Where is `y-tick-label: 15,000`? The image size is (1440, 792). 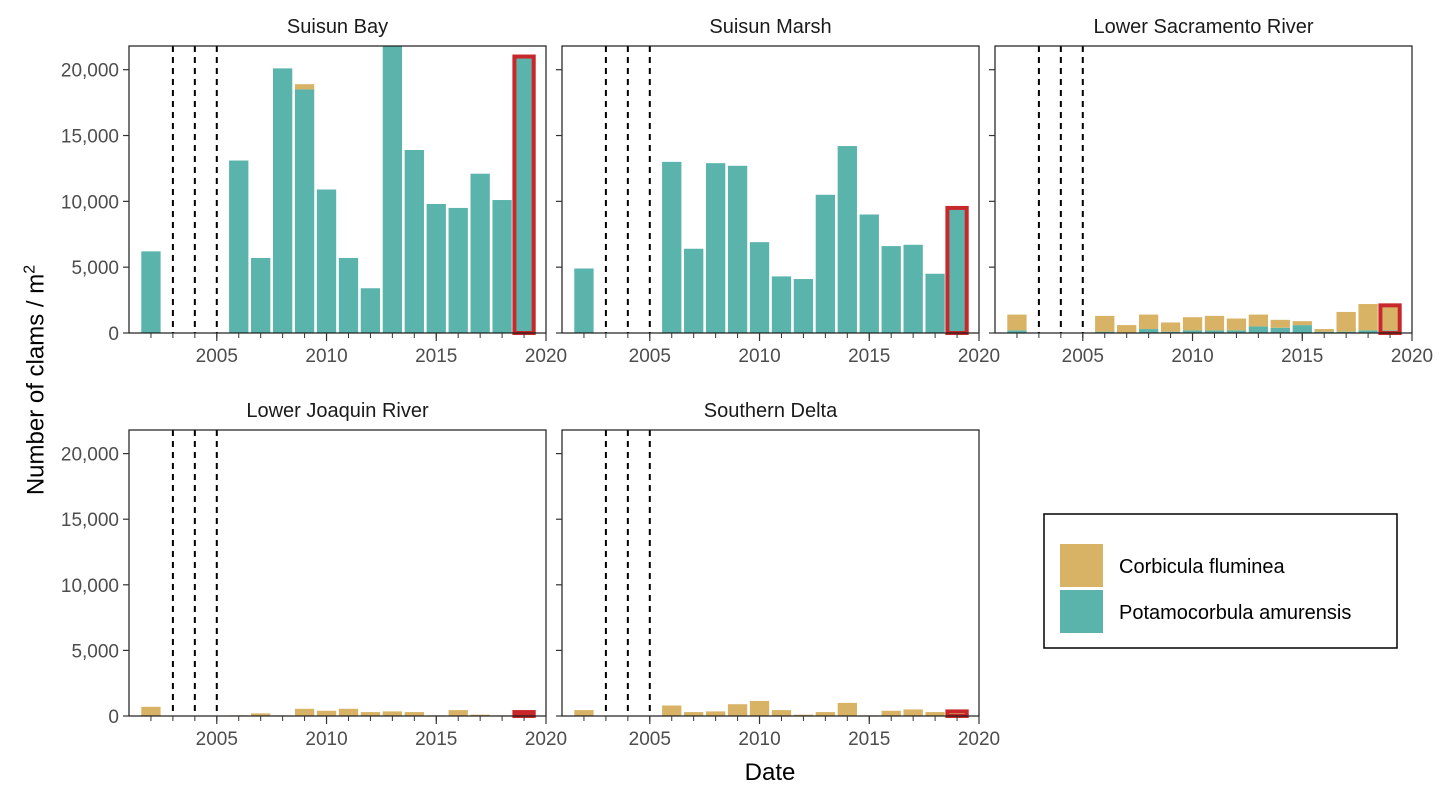 y-tick-label: 15,000 is located at coordinates (90, 520).